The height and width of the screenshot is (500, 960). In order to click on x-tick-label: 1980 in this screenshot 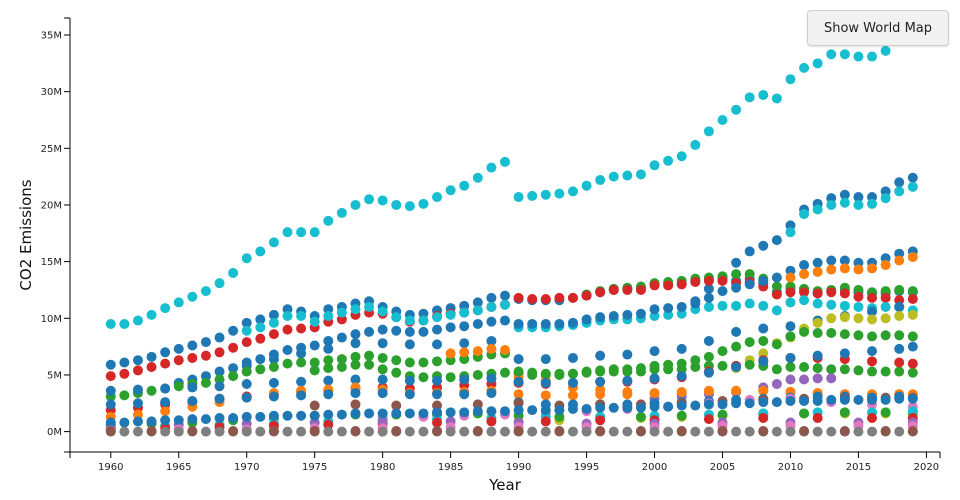, I will do `click(382, 467)`.